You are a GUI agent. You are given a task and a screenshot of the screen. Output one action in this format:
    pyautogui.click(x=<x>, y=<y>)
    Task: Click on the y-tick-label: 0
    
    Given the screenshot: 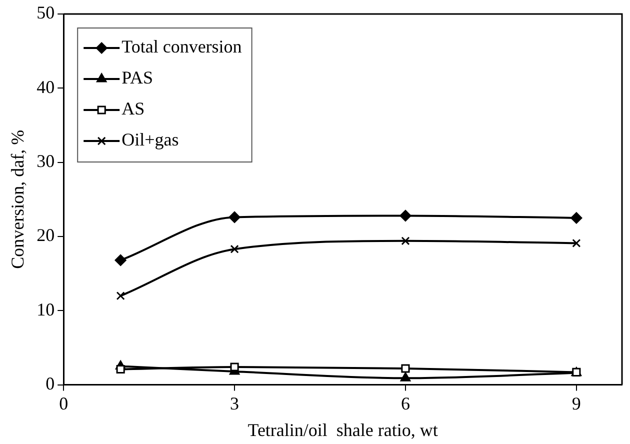 What is the action you would take?
    pyautogui.click(x=50, y=384)
    